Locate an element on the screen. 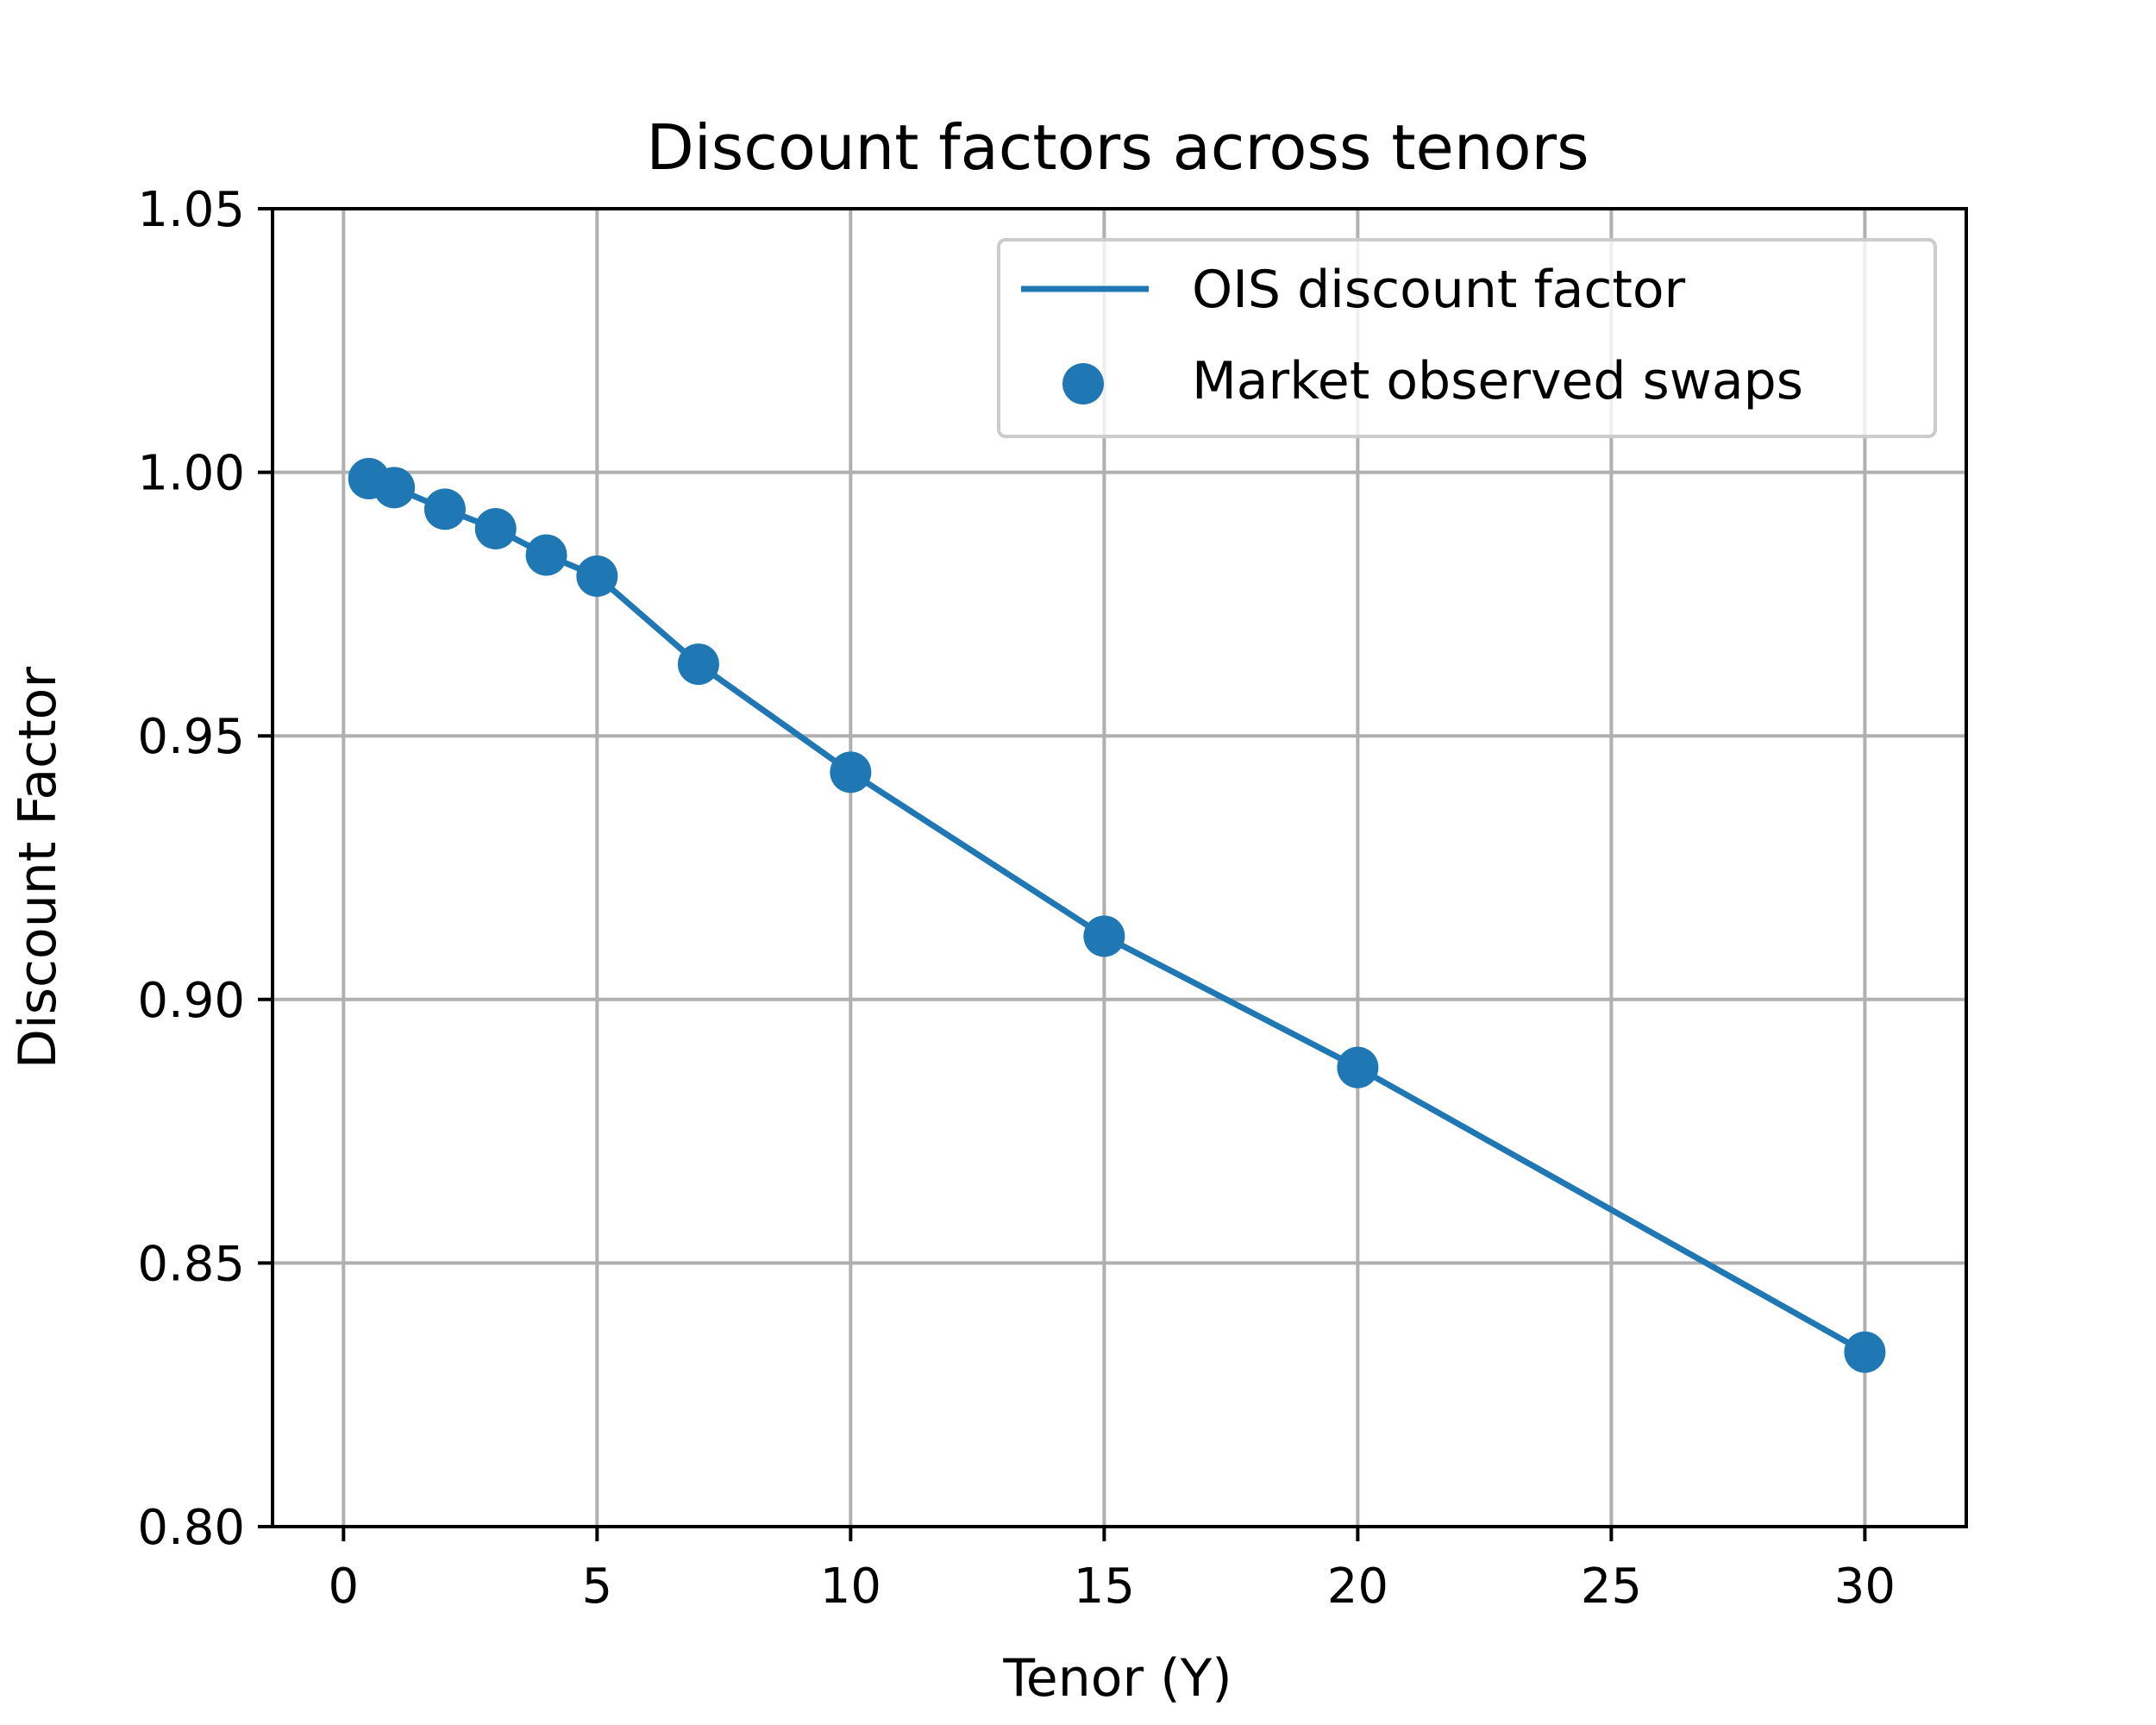 This screenshot has height=1725, width=2156. legend-frame is located at coordinates (1467, 338).